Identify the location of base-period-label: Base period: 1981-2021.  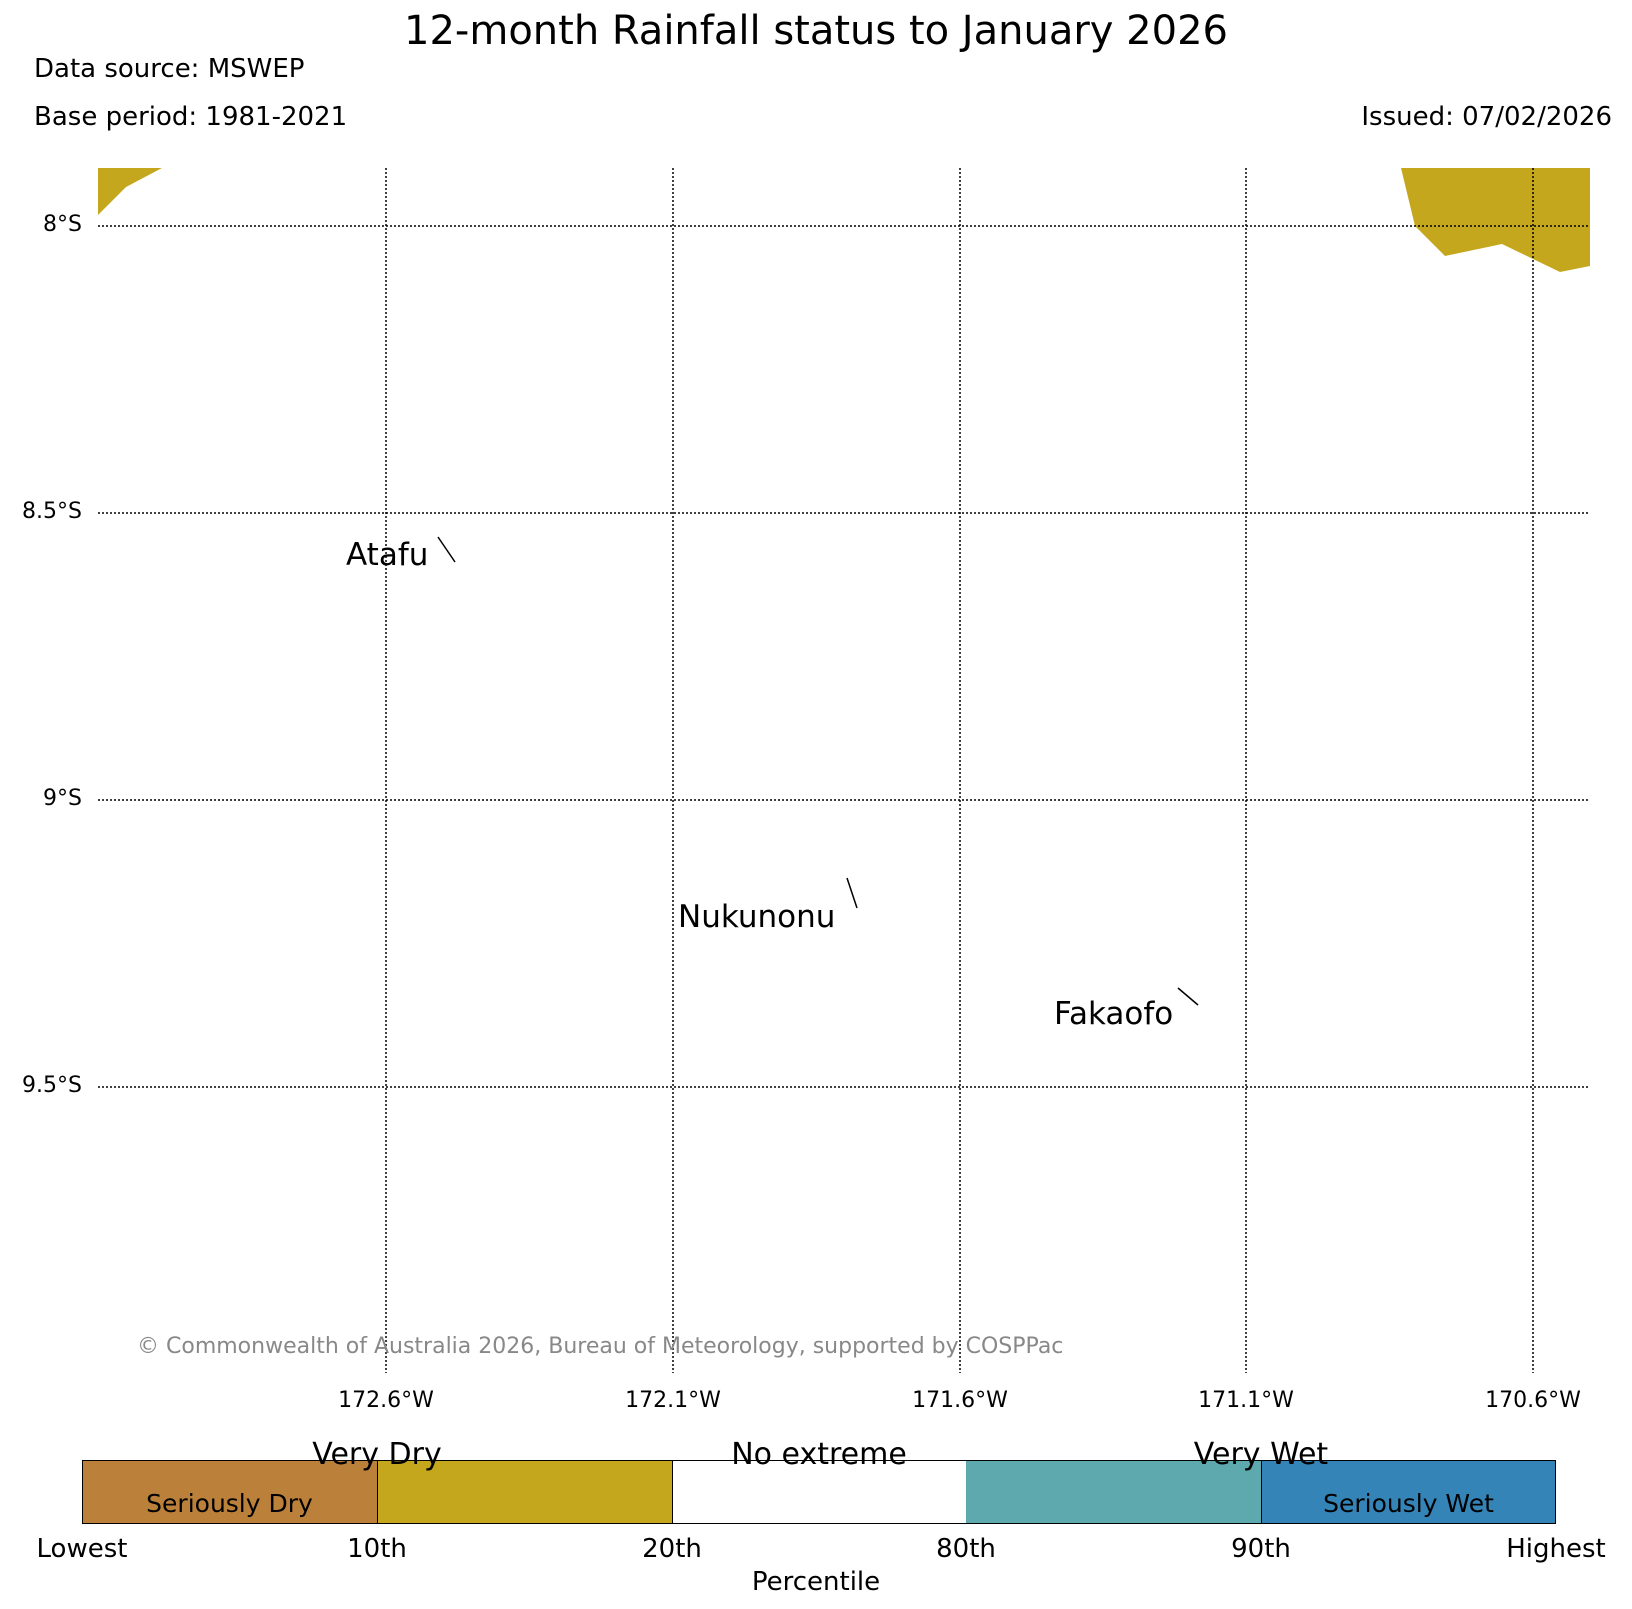
(191, 117).